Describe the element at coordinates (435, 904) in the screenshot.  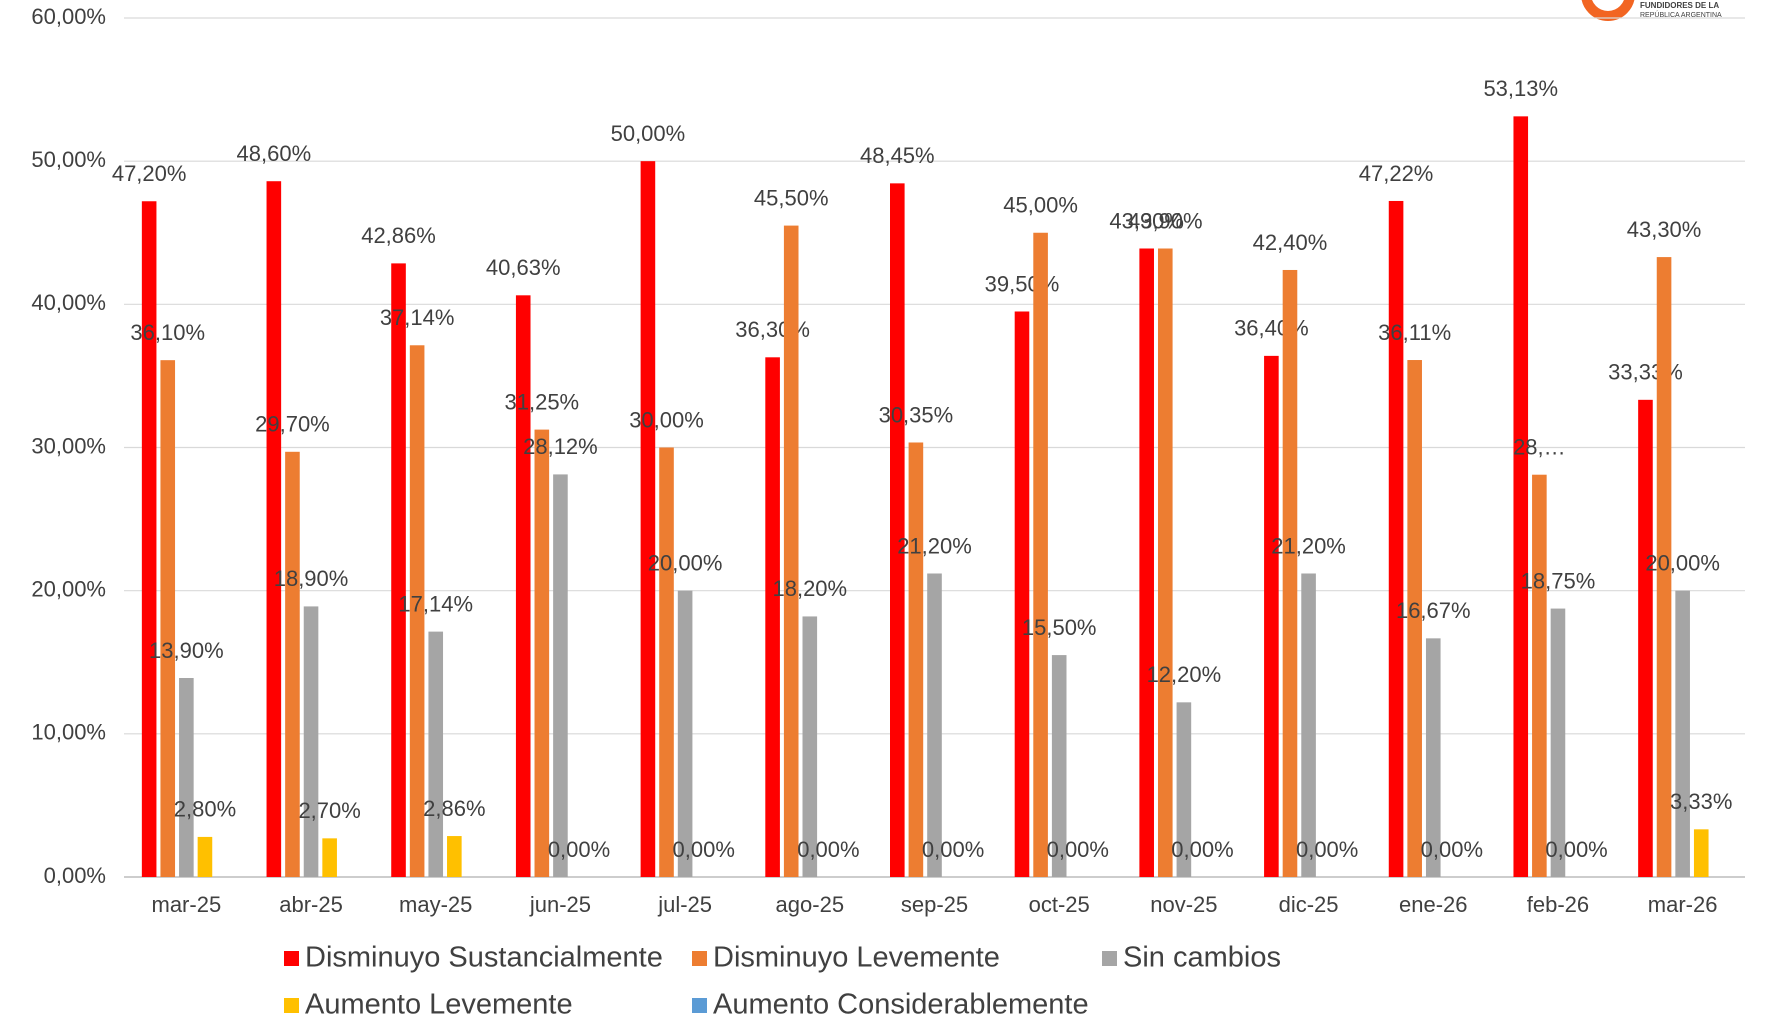
I see `x-tick-label: may-25` at that location.